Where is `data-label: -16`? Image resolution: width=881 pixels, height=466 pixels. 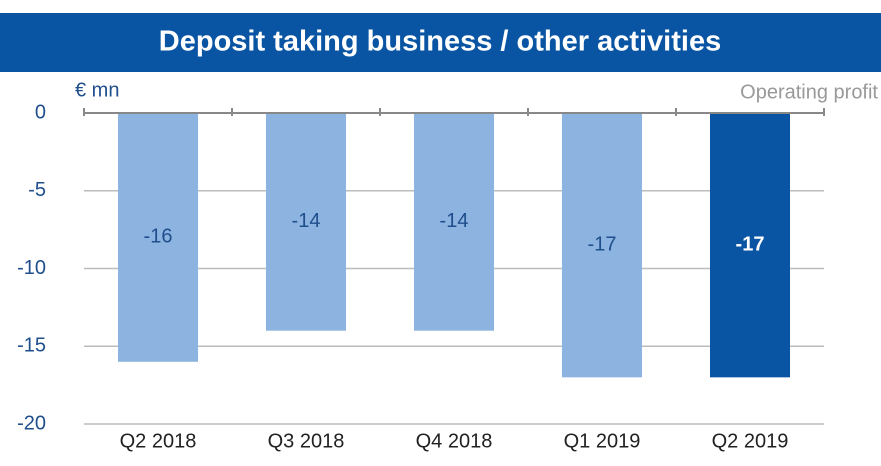 data-label: -16 is located at coordinates (158, 237).